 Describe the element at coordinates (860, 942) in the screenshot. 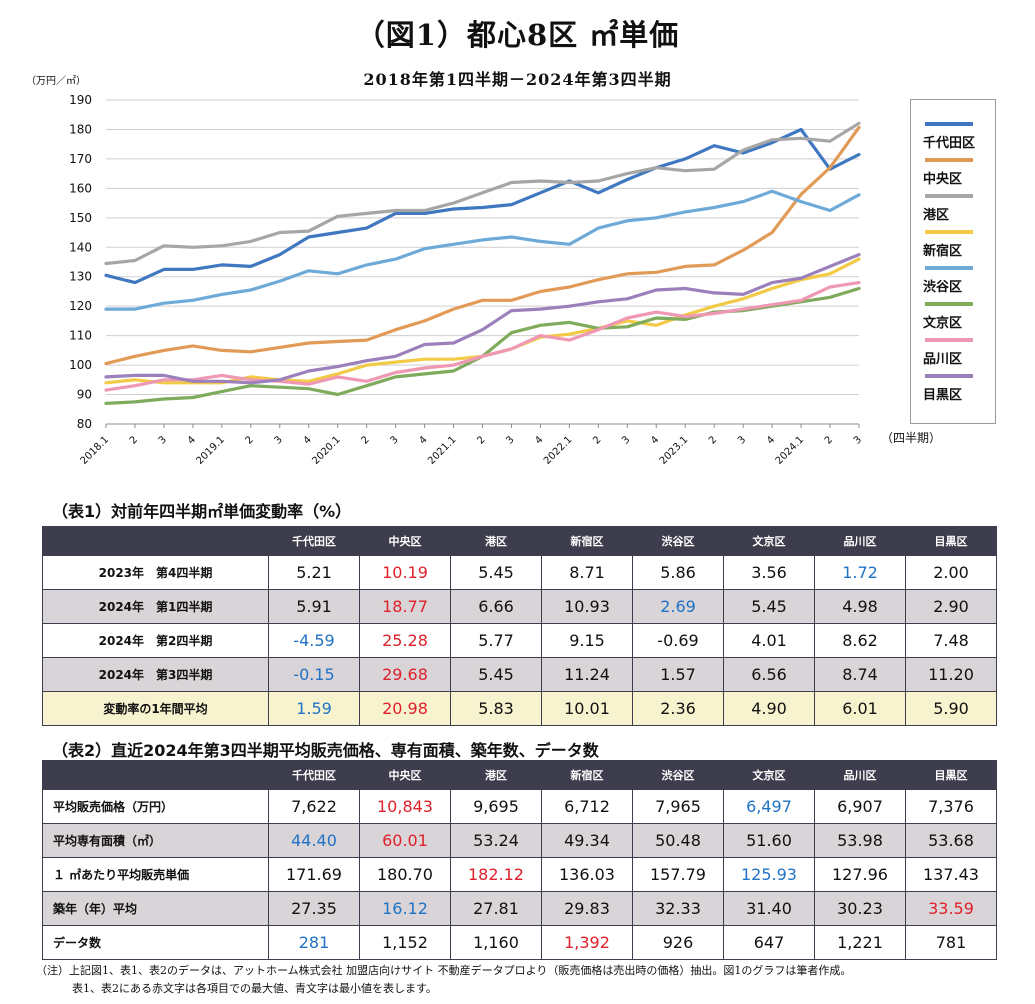

I see `table-cell: 1,221` at that location.